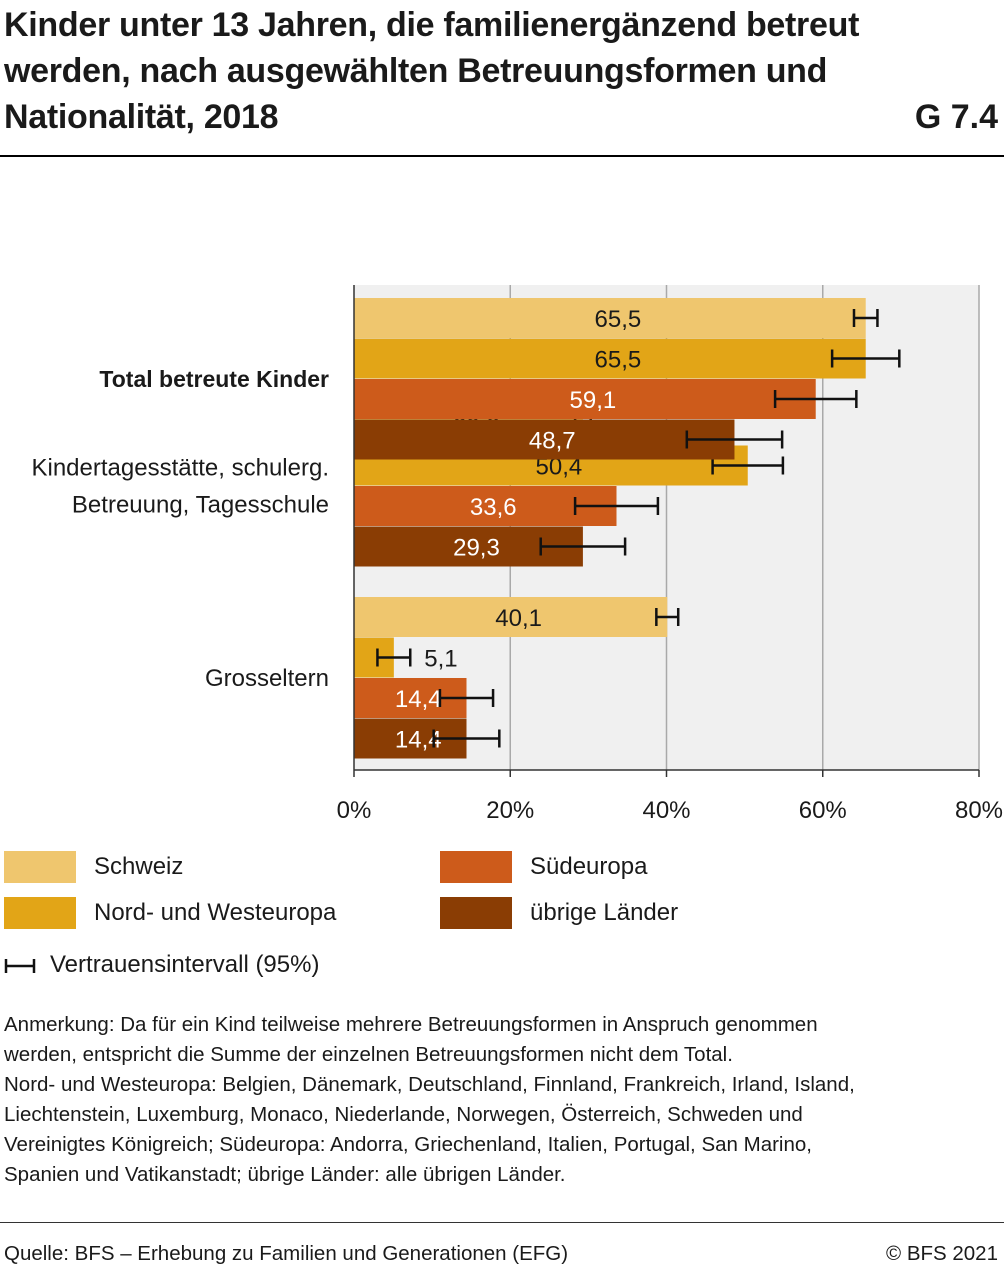  What do you see at coordinates (354, 810) in the screenshot?
I see `x-tick-label: 0%` at bounding box center [354, 810].